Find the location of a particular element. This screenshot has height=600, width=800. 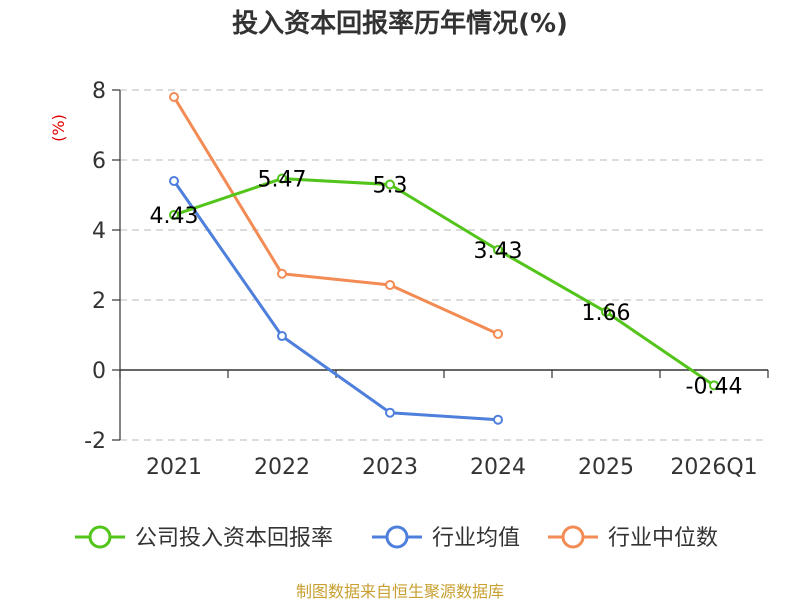

y-tick-label: 2 is located at coordinates (99, 301).